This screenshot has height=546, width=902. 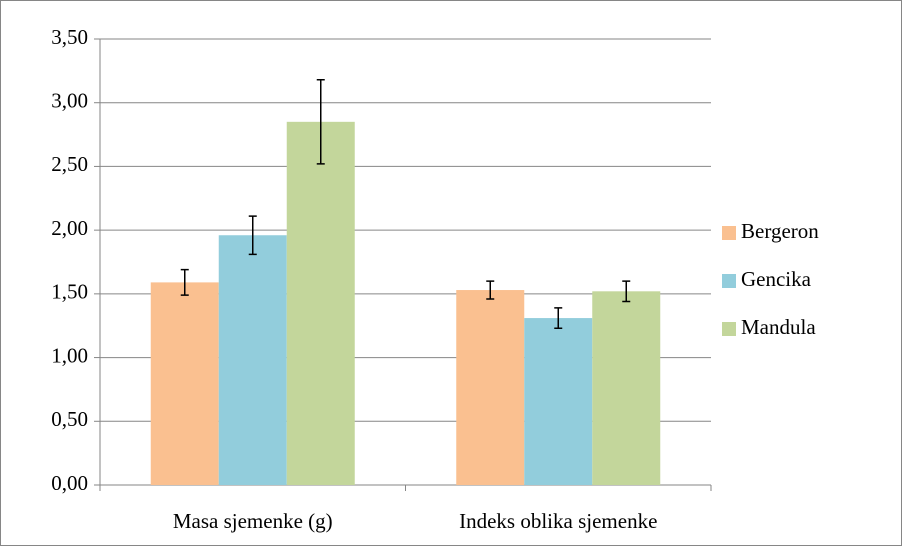 What do you see at coordinates (69, 483) in the screenshot?
I see `y-tick-label: 0,00` at bounding box center [69, 483].